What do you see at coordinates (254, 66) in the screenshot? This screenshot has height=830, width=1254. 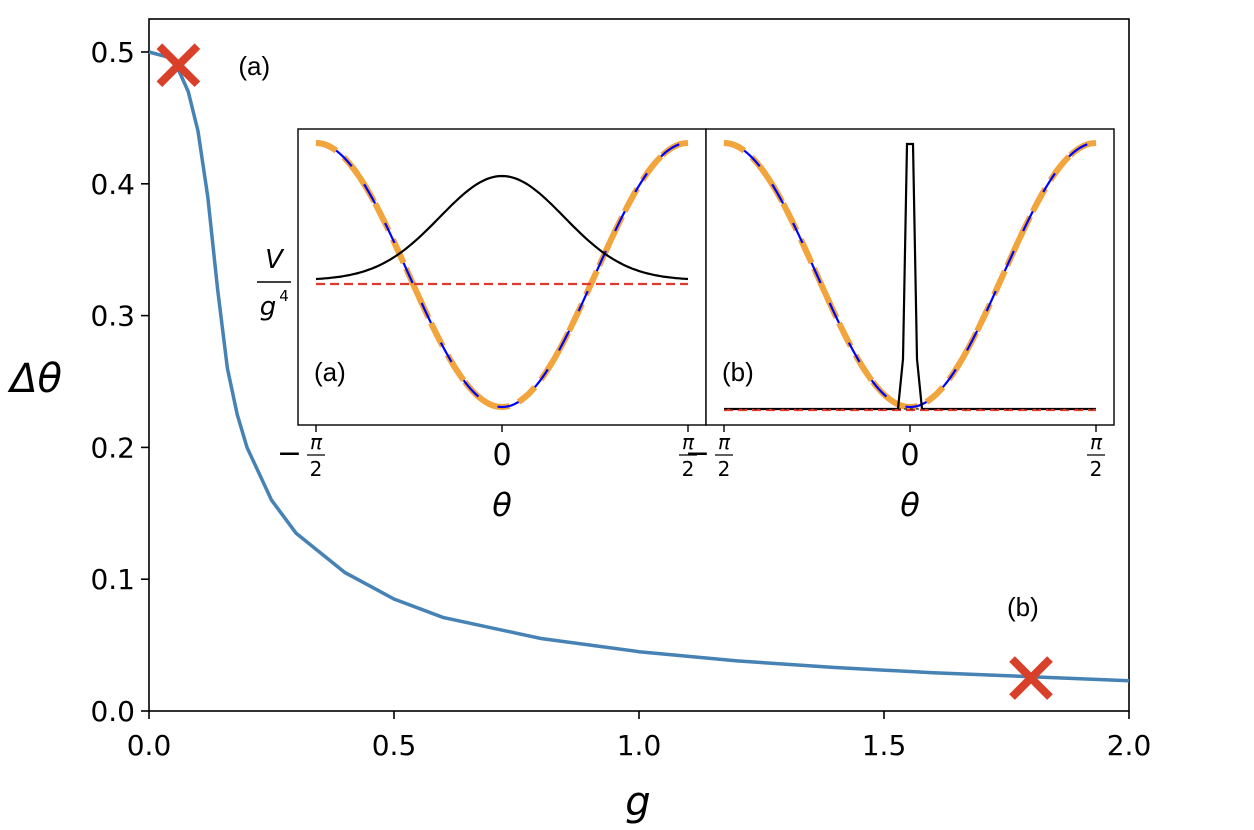 I see `marker-label: (a)` at bounding box center [254, 66].